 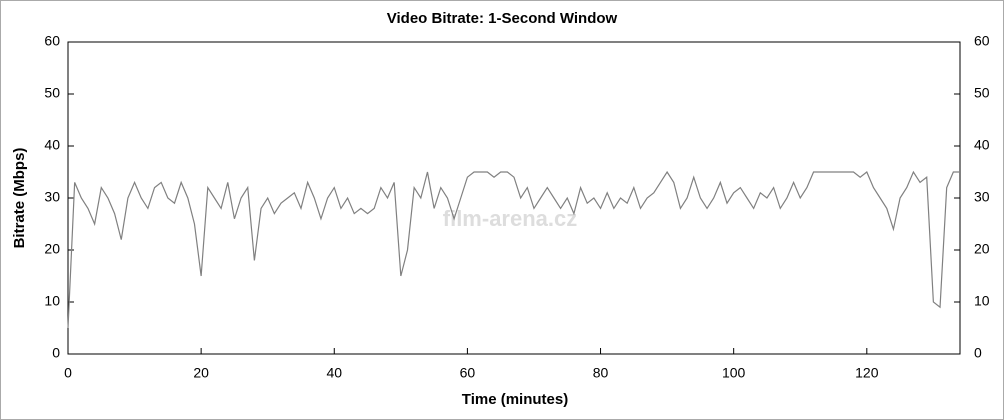 What do you see at coordinates (334, 373) in the screenshot?
I see `x-tick-label: 40` at bounding box center [334, 373].